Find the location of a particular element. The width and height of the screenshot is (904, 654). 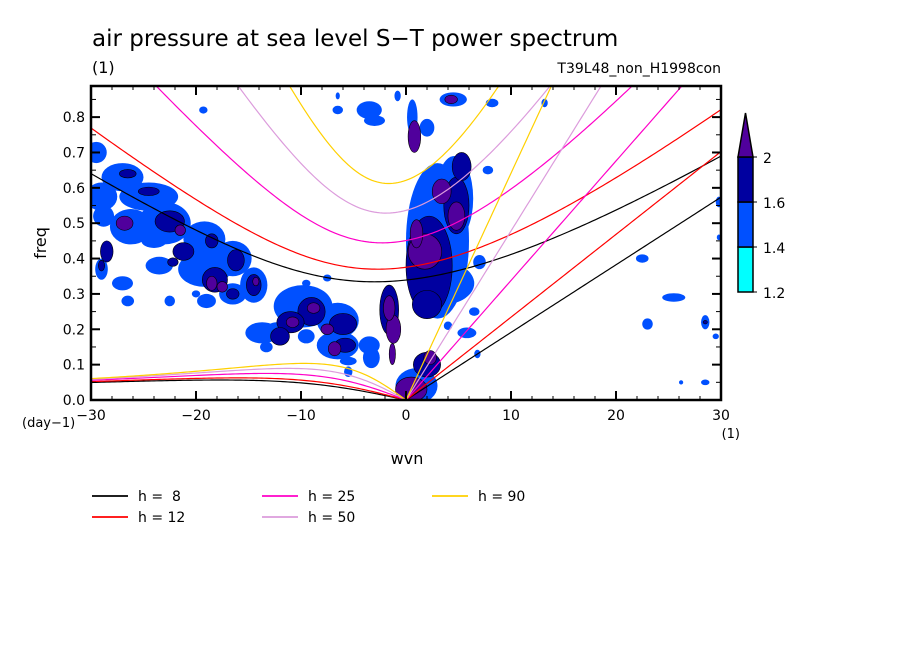

colorbar-label: 2 is located at coordinates (767, 159).